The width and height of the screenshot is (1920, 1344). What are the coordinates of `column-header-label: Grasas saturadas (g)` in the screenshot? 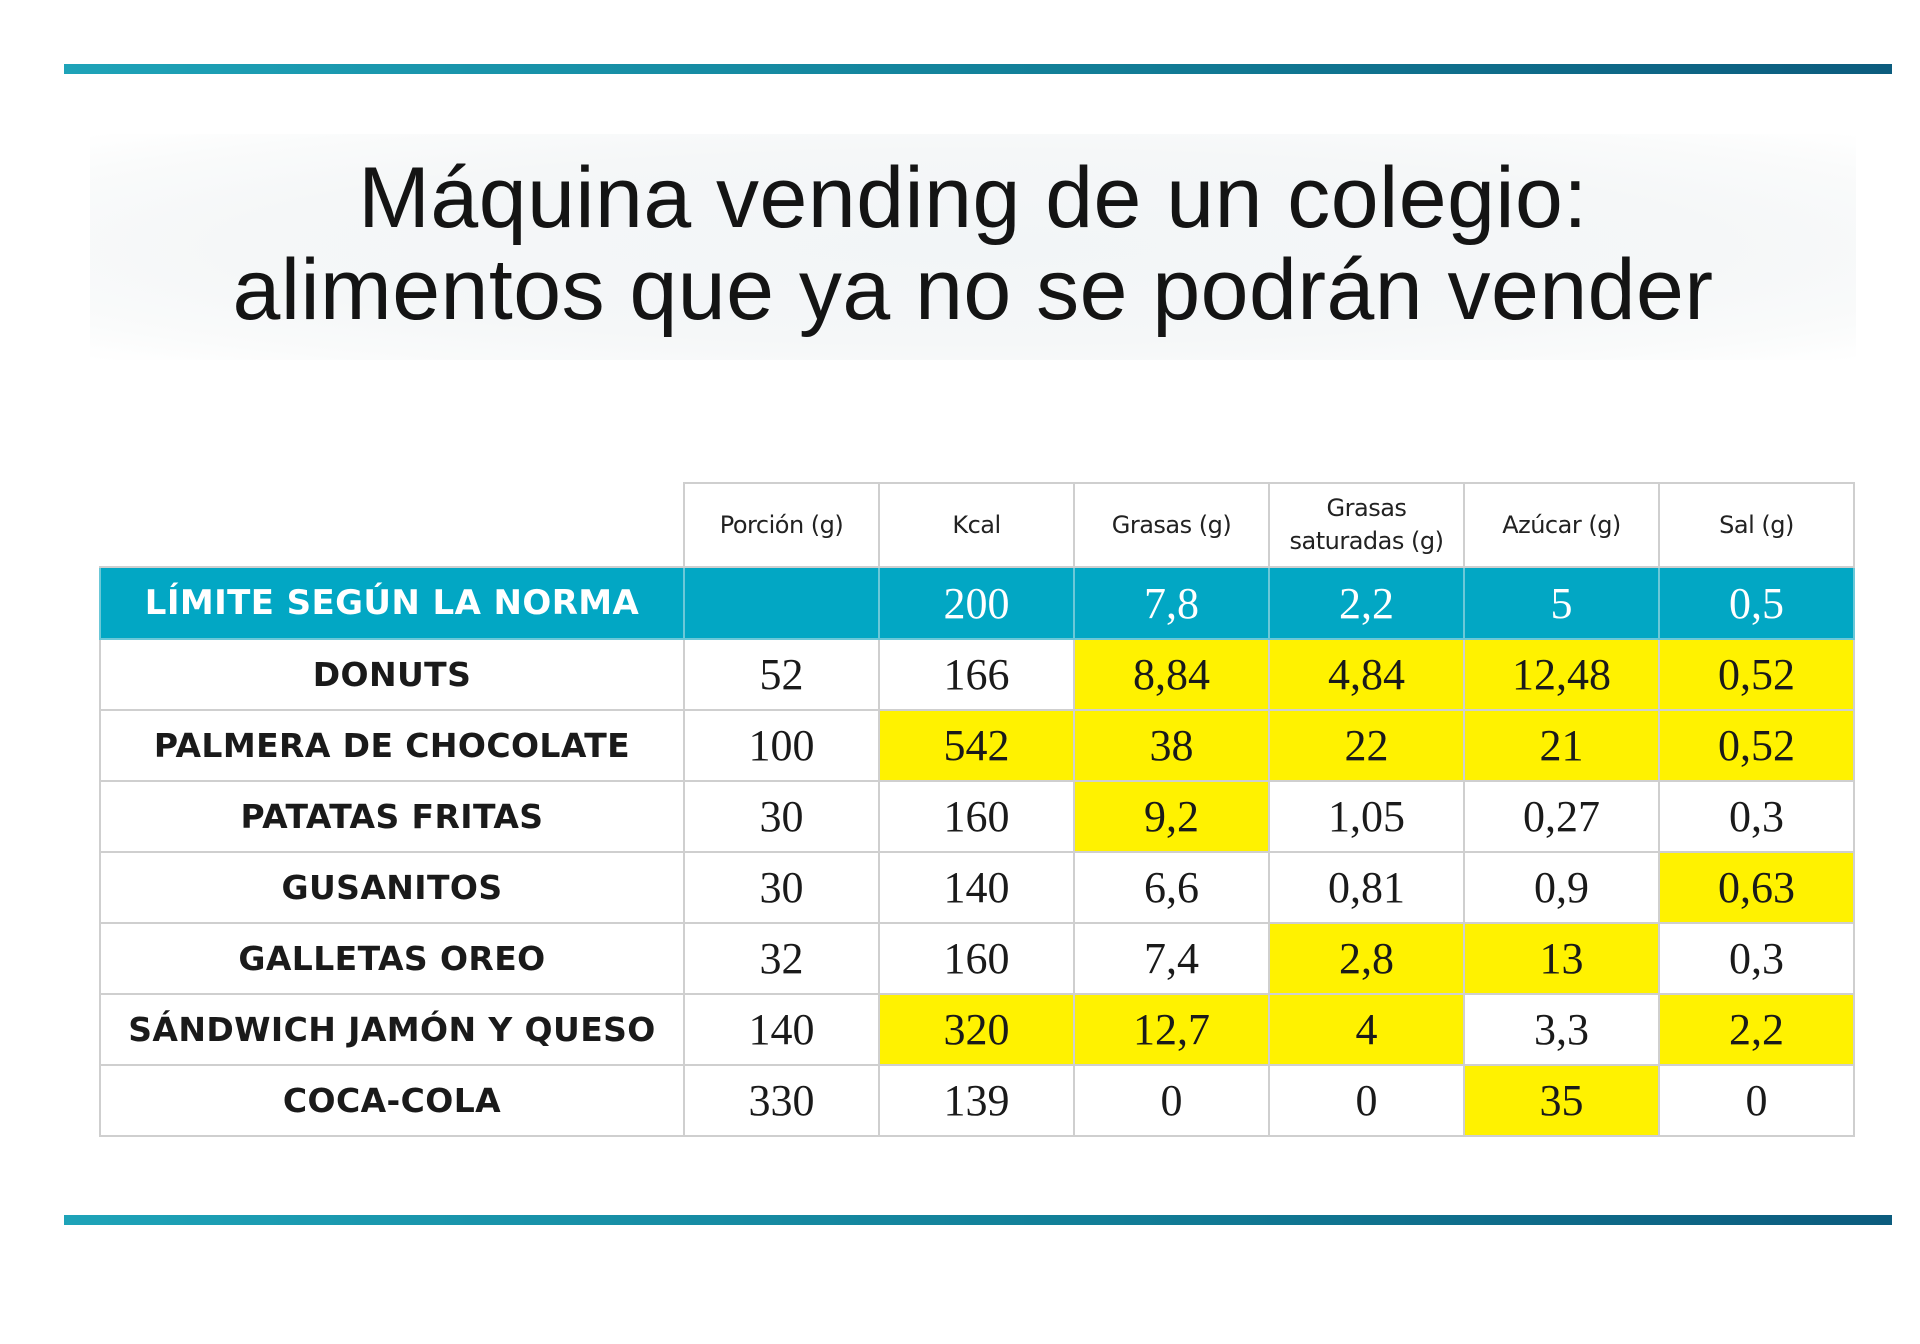 It's located at (1366, 525).